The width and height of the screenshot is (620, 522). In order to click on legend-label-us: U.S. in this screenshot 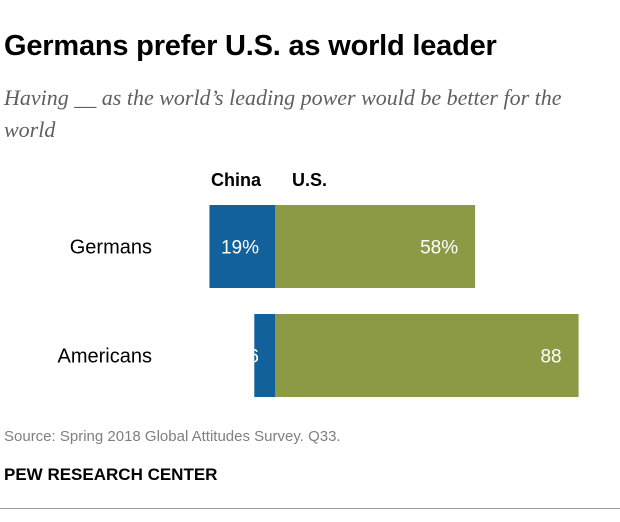, I will do `click(309, 180)`.